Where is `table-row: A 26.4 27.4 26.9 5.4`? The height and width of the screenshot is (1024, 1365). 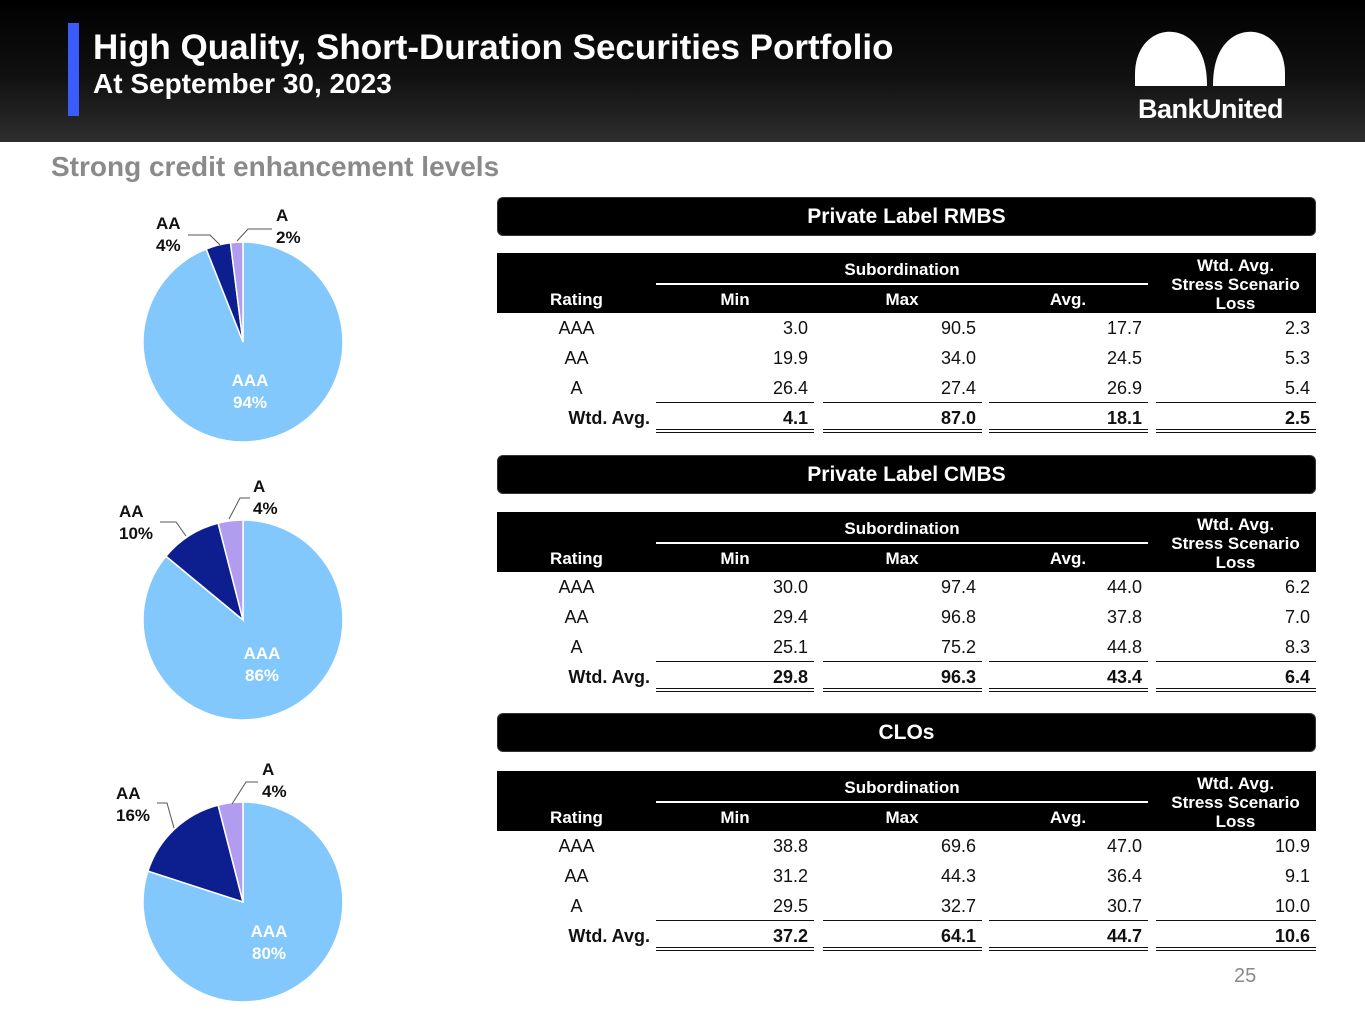 table-row: A 26.4 27.4 26.9 5.4 is located at coordinates (906, 388).